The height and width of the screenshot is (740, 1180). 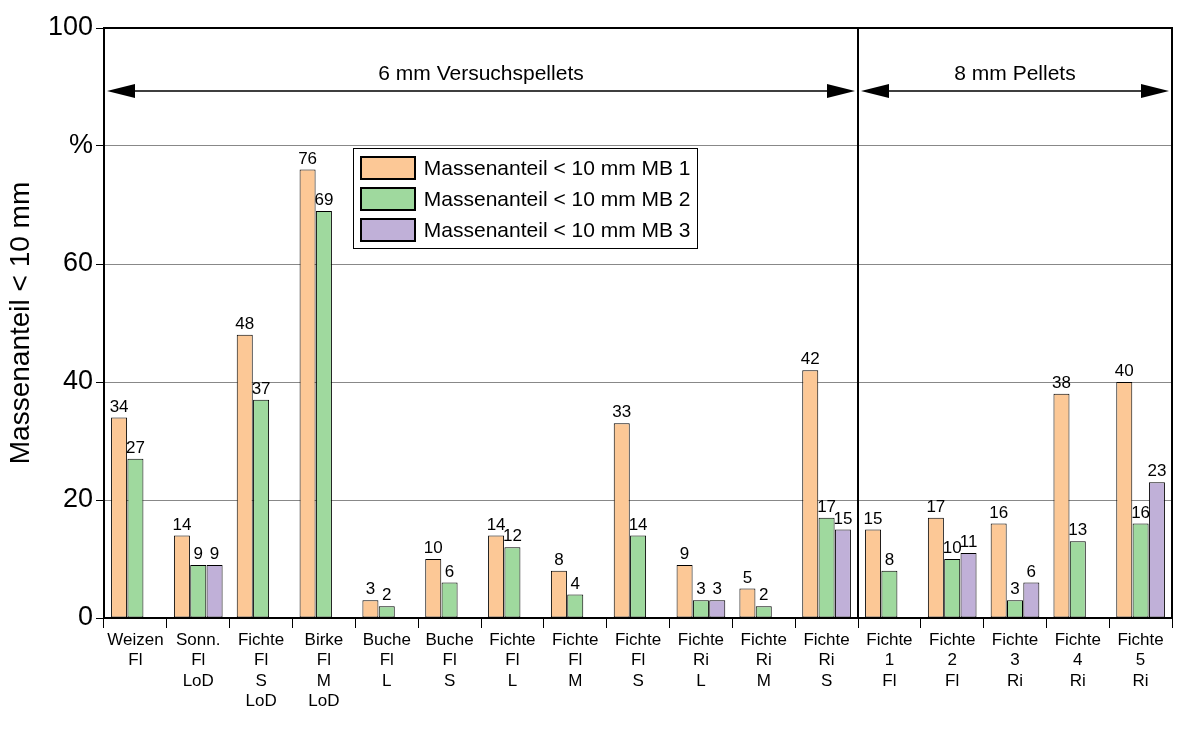 I want to click on data-label: 33, so click(x=622, y=412).